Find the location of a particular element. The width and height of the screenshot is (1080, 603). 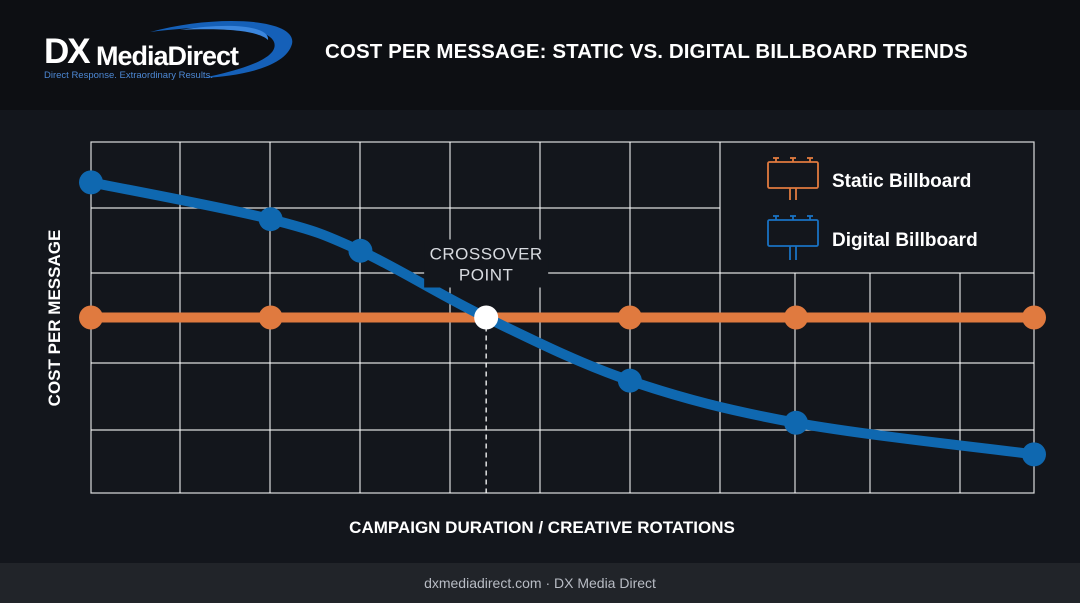

digital-billboard-icon is located at coordinates (793, 237).